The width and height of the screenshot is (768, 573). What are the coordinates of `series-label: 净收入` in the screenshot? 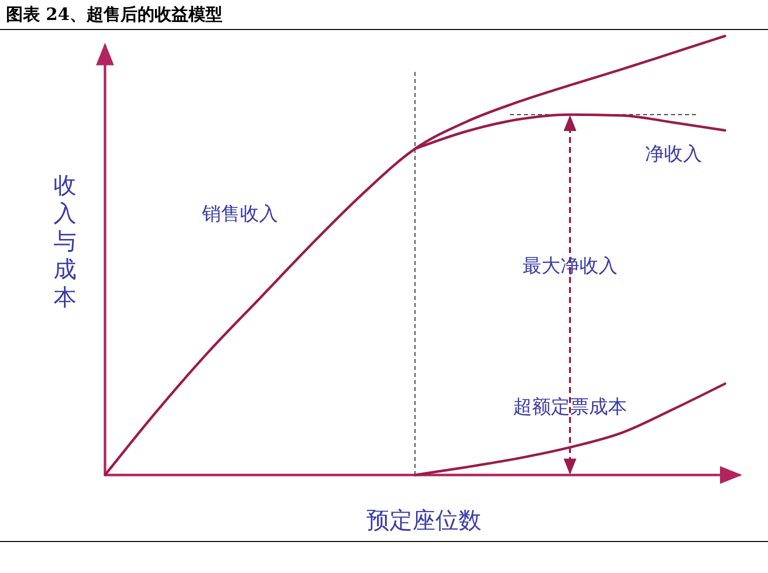 It's located at (673, 154).